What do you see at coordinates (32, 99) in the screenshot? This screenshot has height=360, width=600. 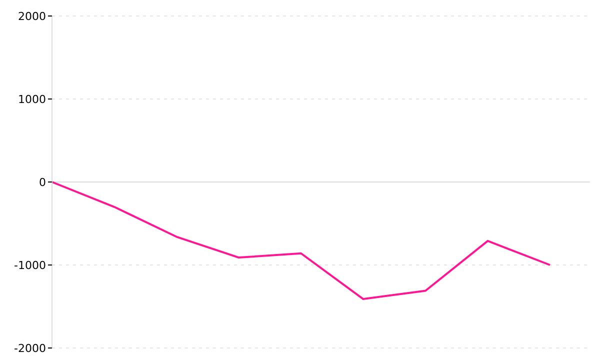 I see `y-tick-label: 1000` at bounding box center [32, 99].